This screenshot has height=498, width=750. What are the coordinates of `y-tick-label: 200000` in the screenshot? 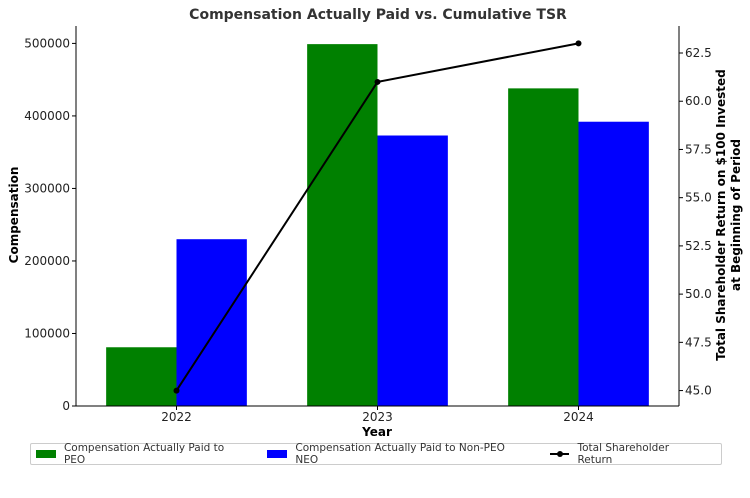 It's located at (47, 261).